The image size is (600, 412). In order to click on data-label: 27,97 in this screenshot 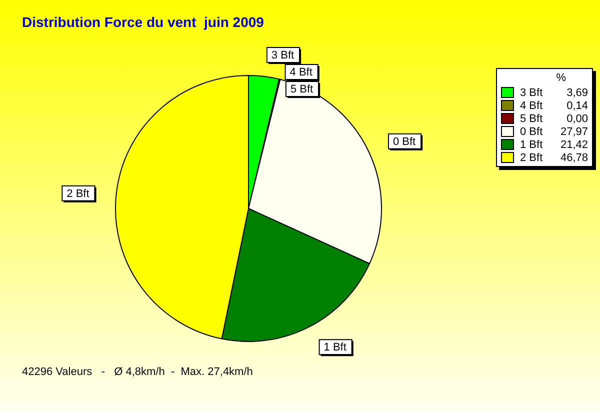, I will do `click(573, 132)`.